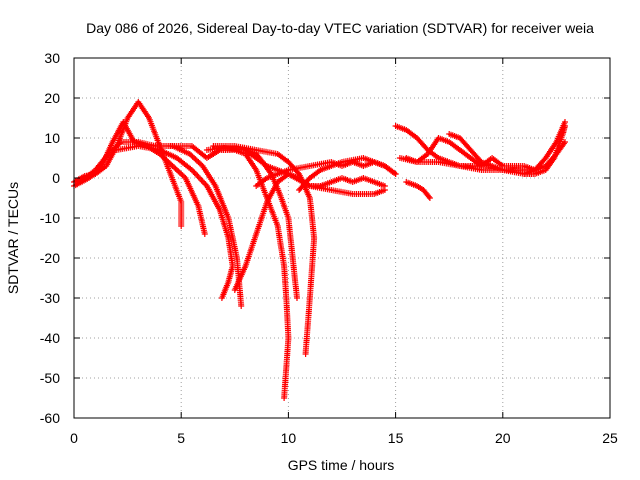 Image resolution: width=640 pixels, height=480 pixels. I want to click on y-tick-label: -60, so click(50, 418).